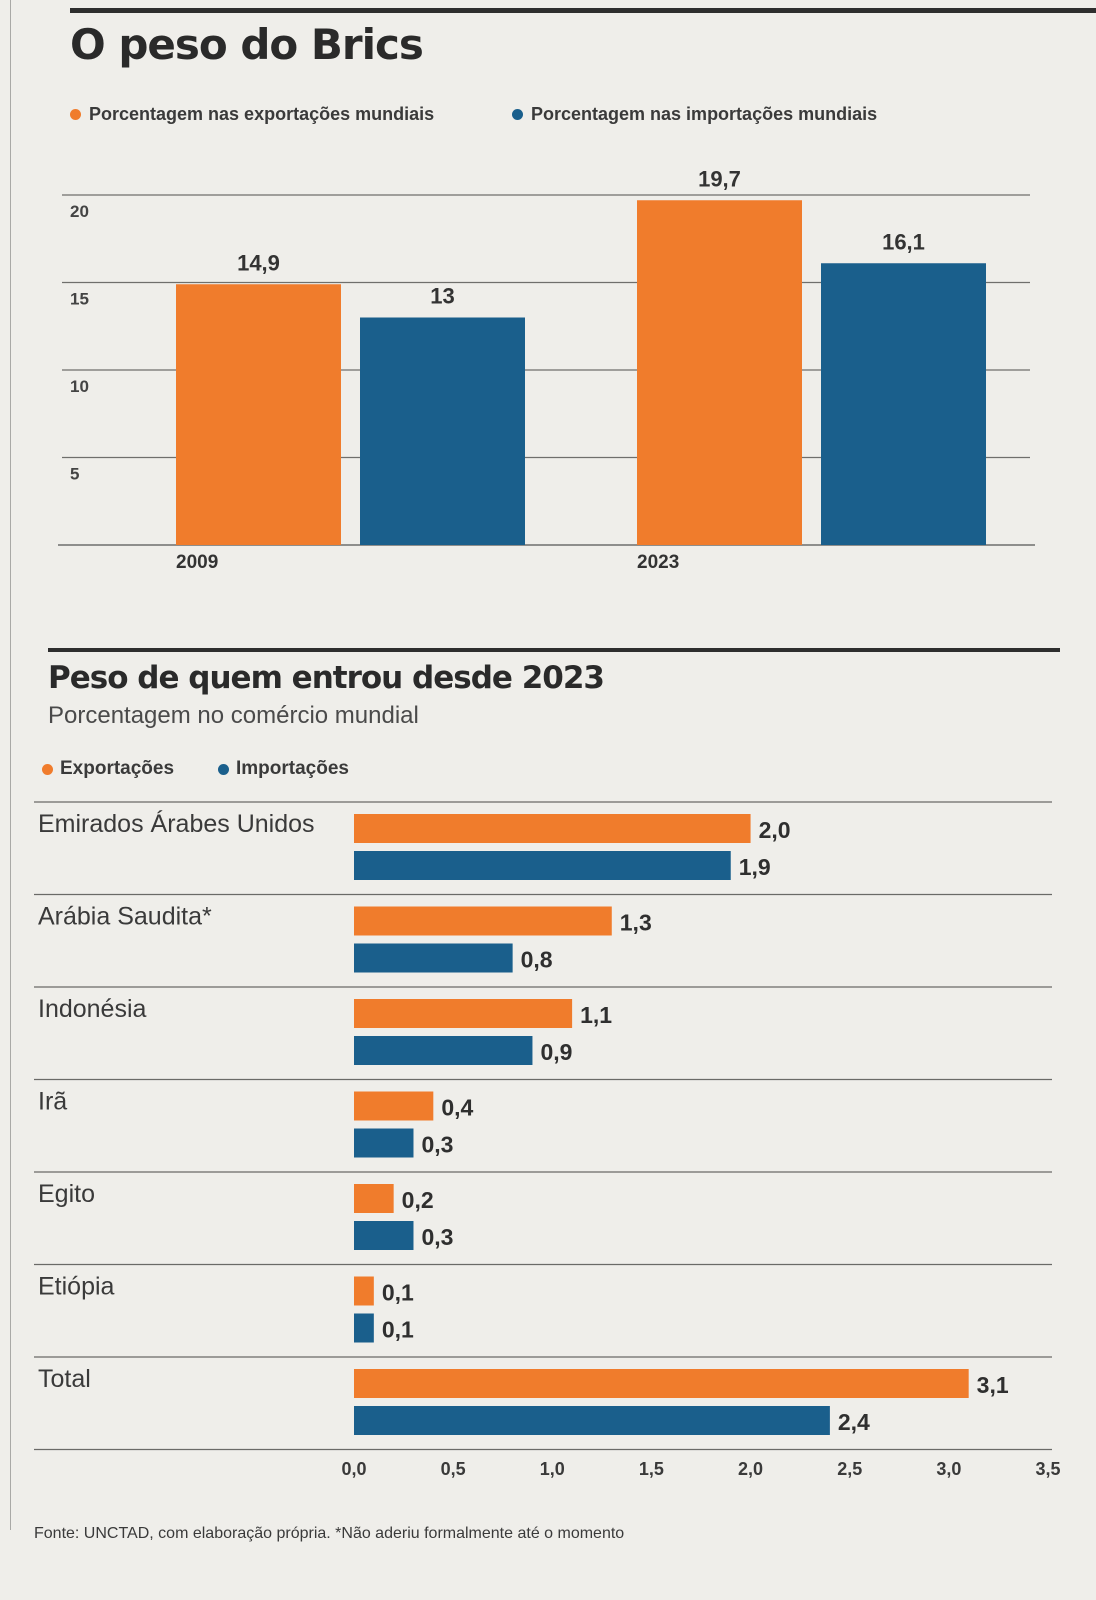  Describe the element at coordinates (233, 715) in the screenshot. I see `chart-subtitle: Porcentagem no comércio mundial` at that location.